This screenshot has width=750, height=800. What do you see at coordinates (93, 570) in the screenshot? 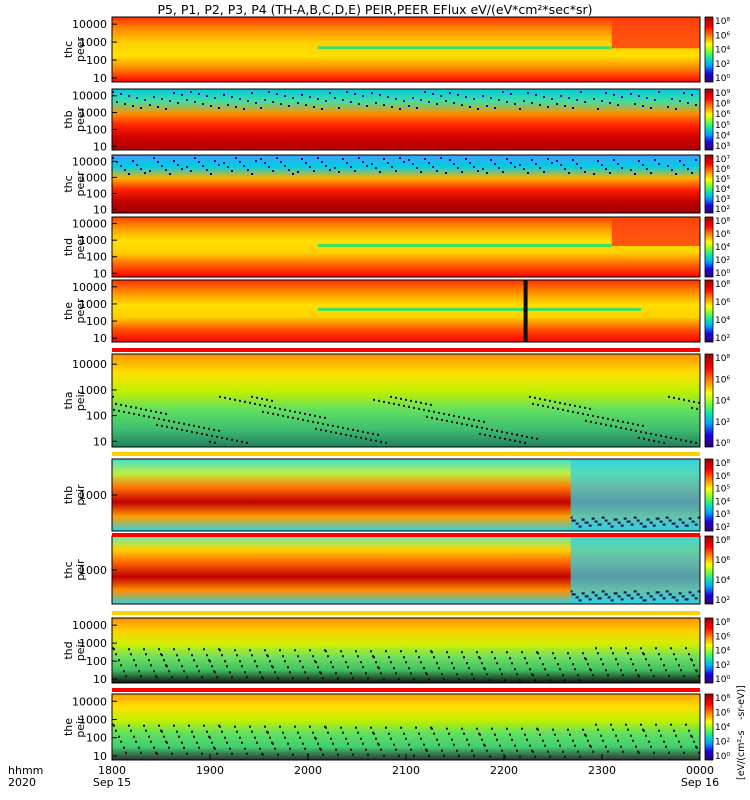
I see `y-tick-label: 1000` at bounding box center [93, 570].